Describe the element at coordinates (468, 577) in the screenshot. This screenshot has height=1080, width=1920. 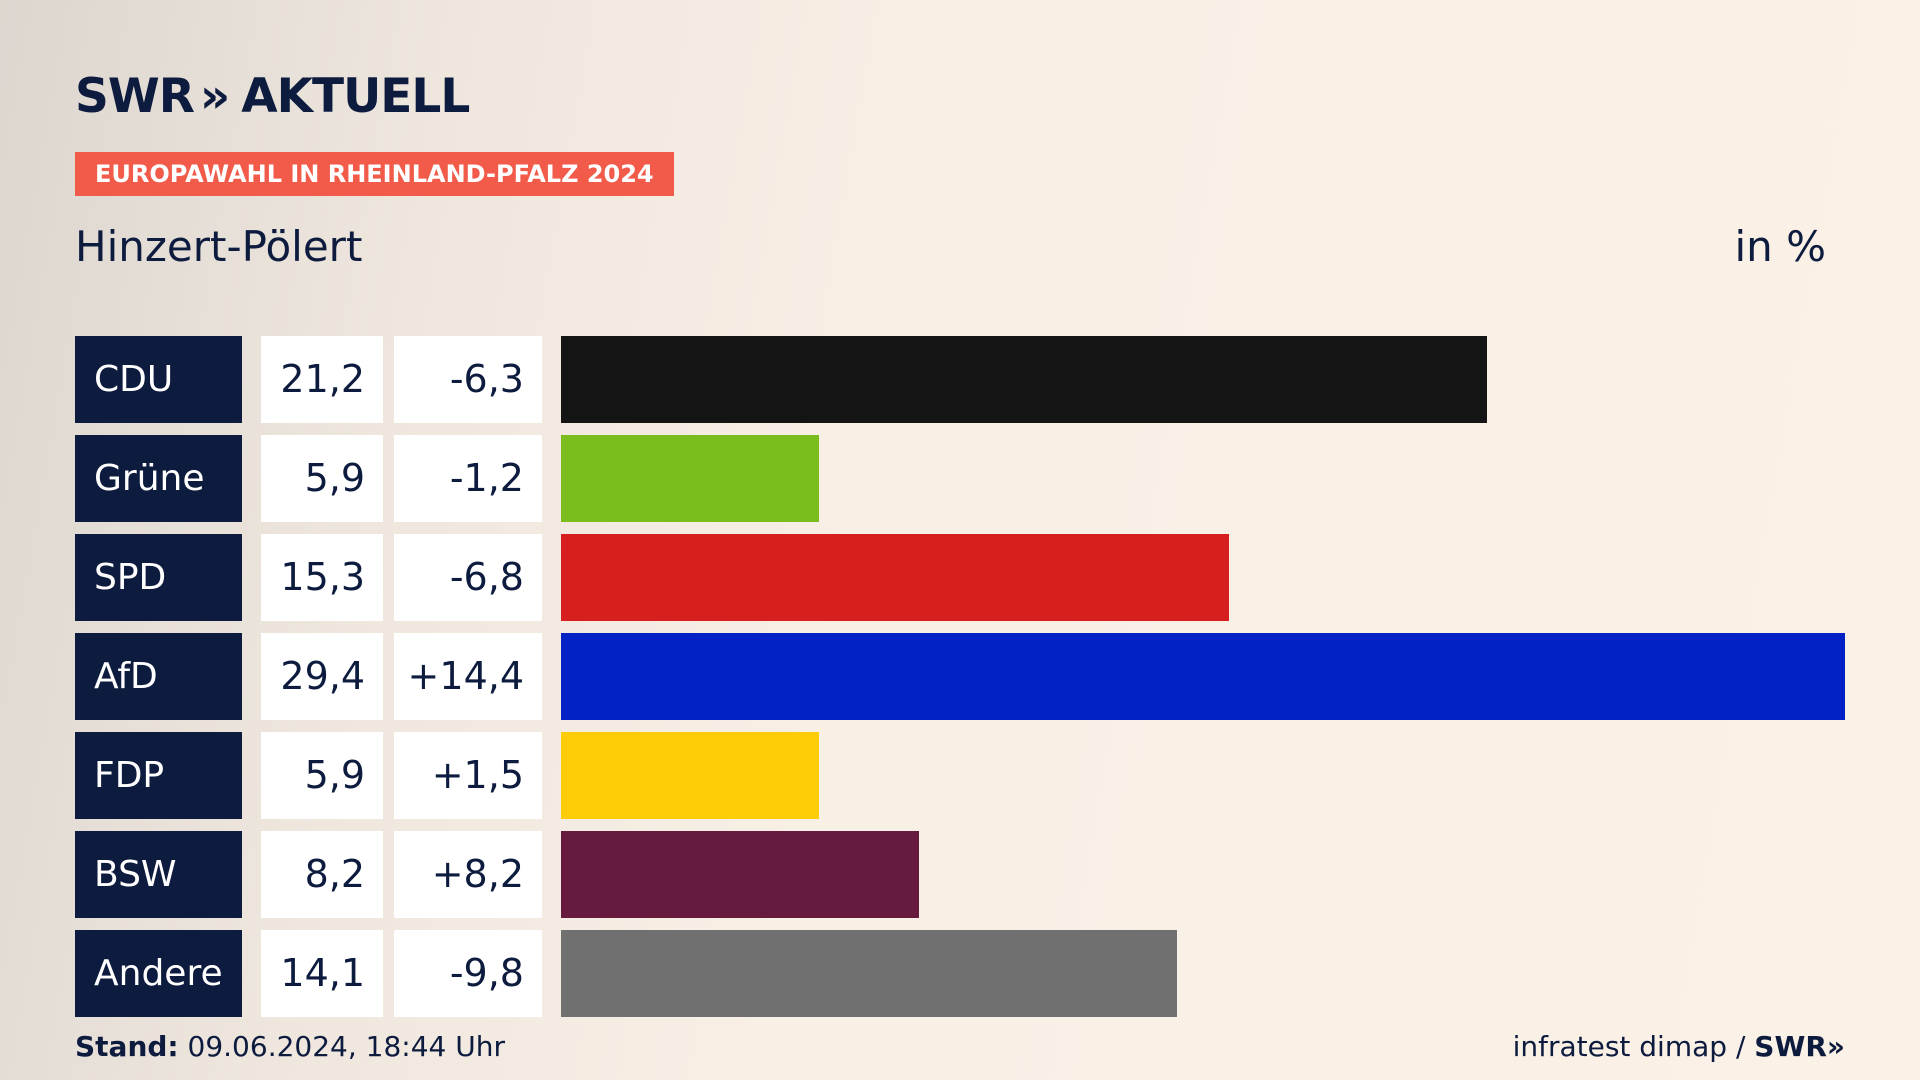
I see `vote-change-value: -6,8` at that location.